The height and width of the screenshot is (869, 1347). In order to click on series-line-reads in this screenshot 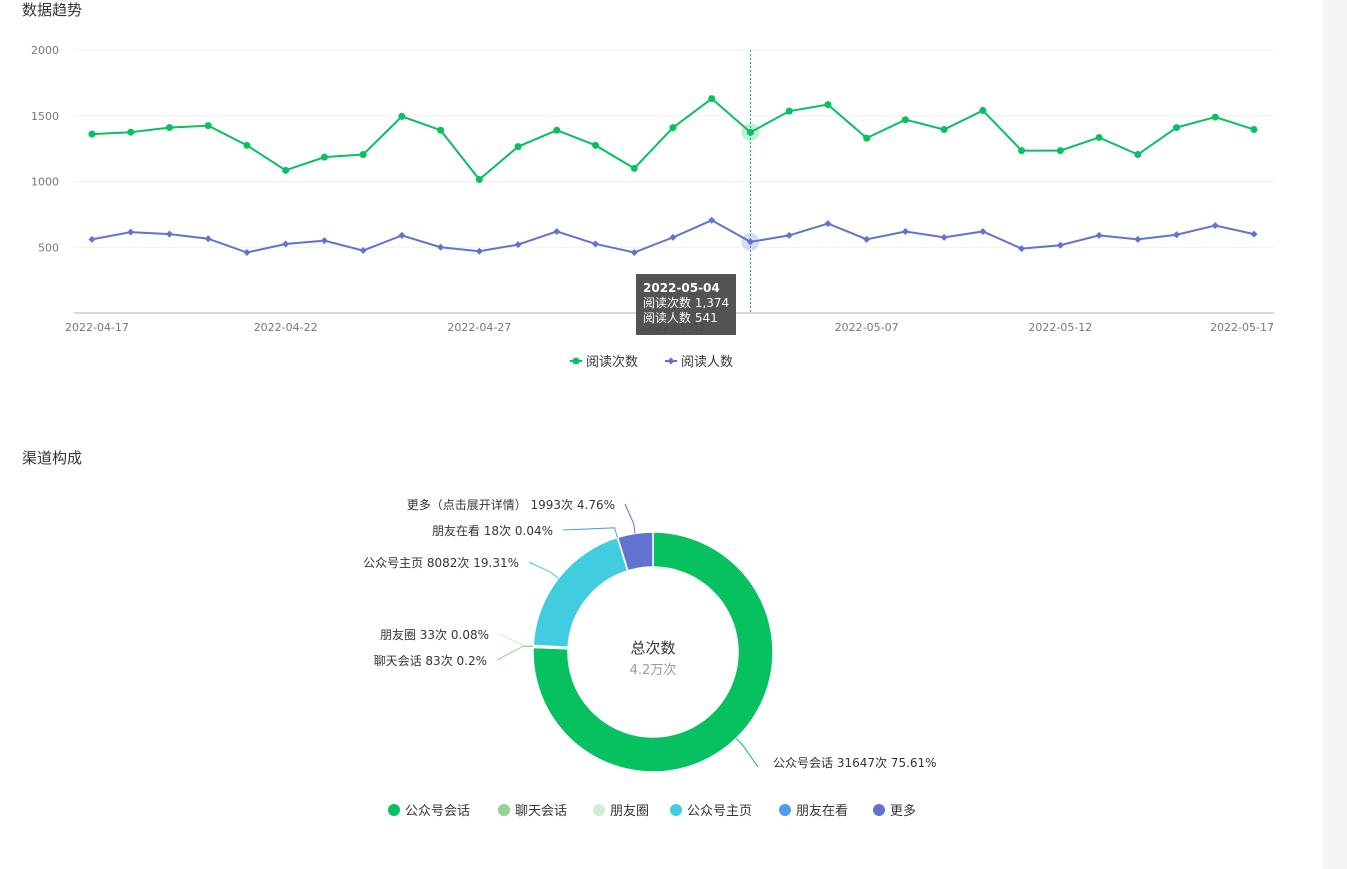, I will do `click(673, 139)`.